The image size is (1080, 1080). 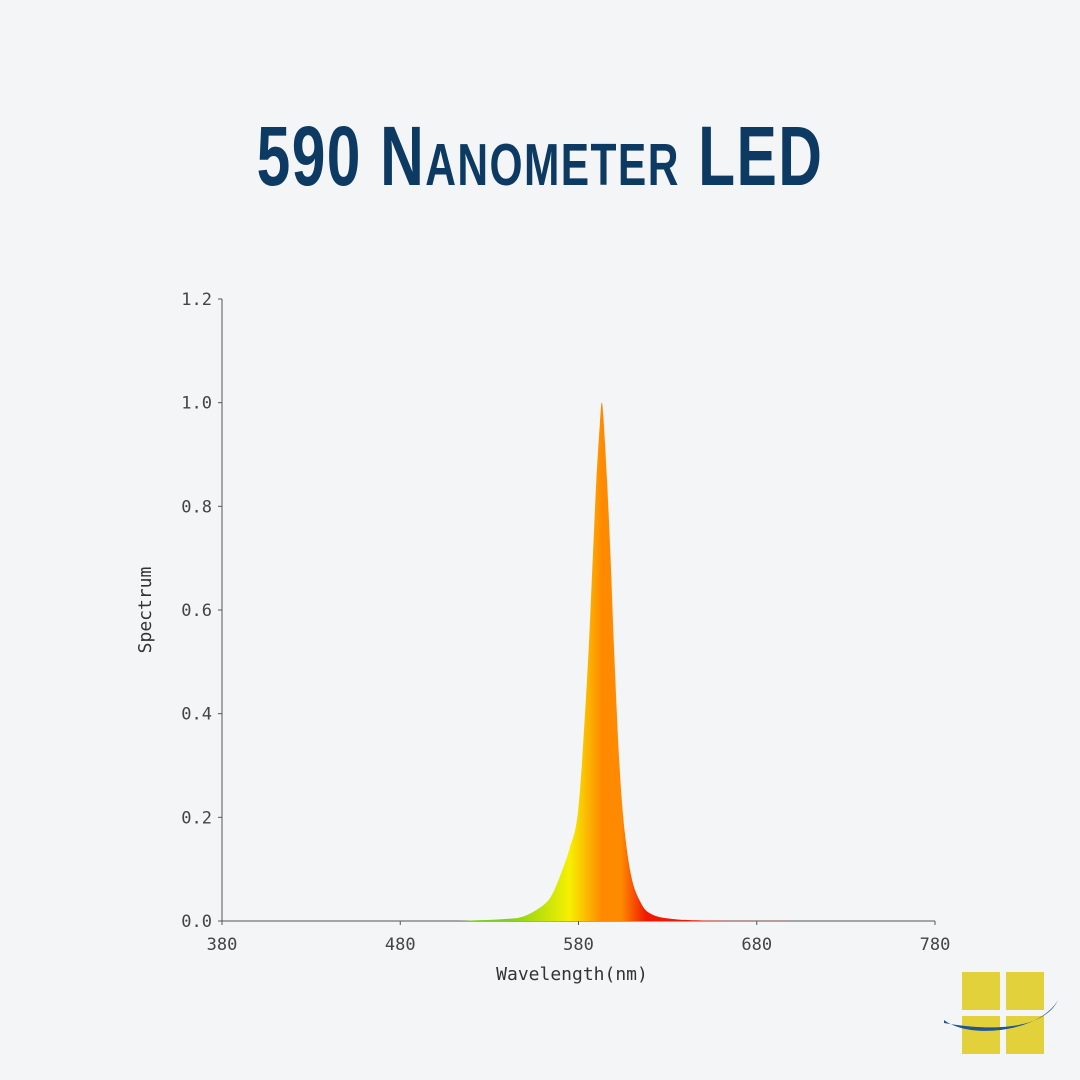 What do you see at coordinates (196, 922) in the screenshot?
I see `y-tick-label: 0.0` at bounding box center [196, 922].